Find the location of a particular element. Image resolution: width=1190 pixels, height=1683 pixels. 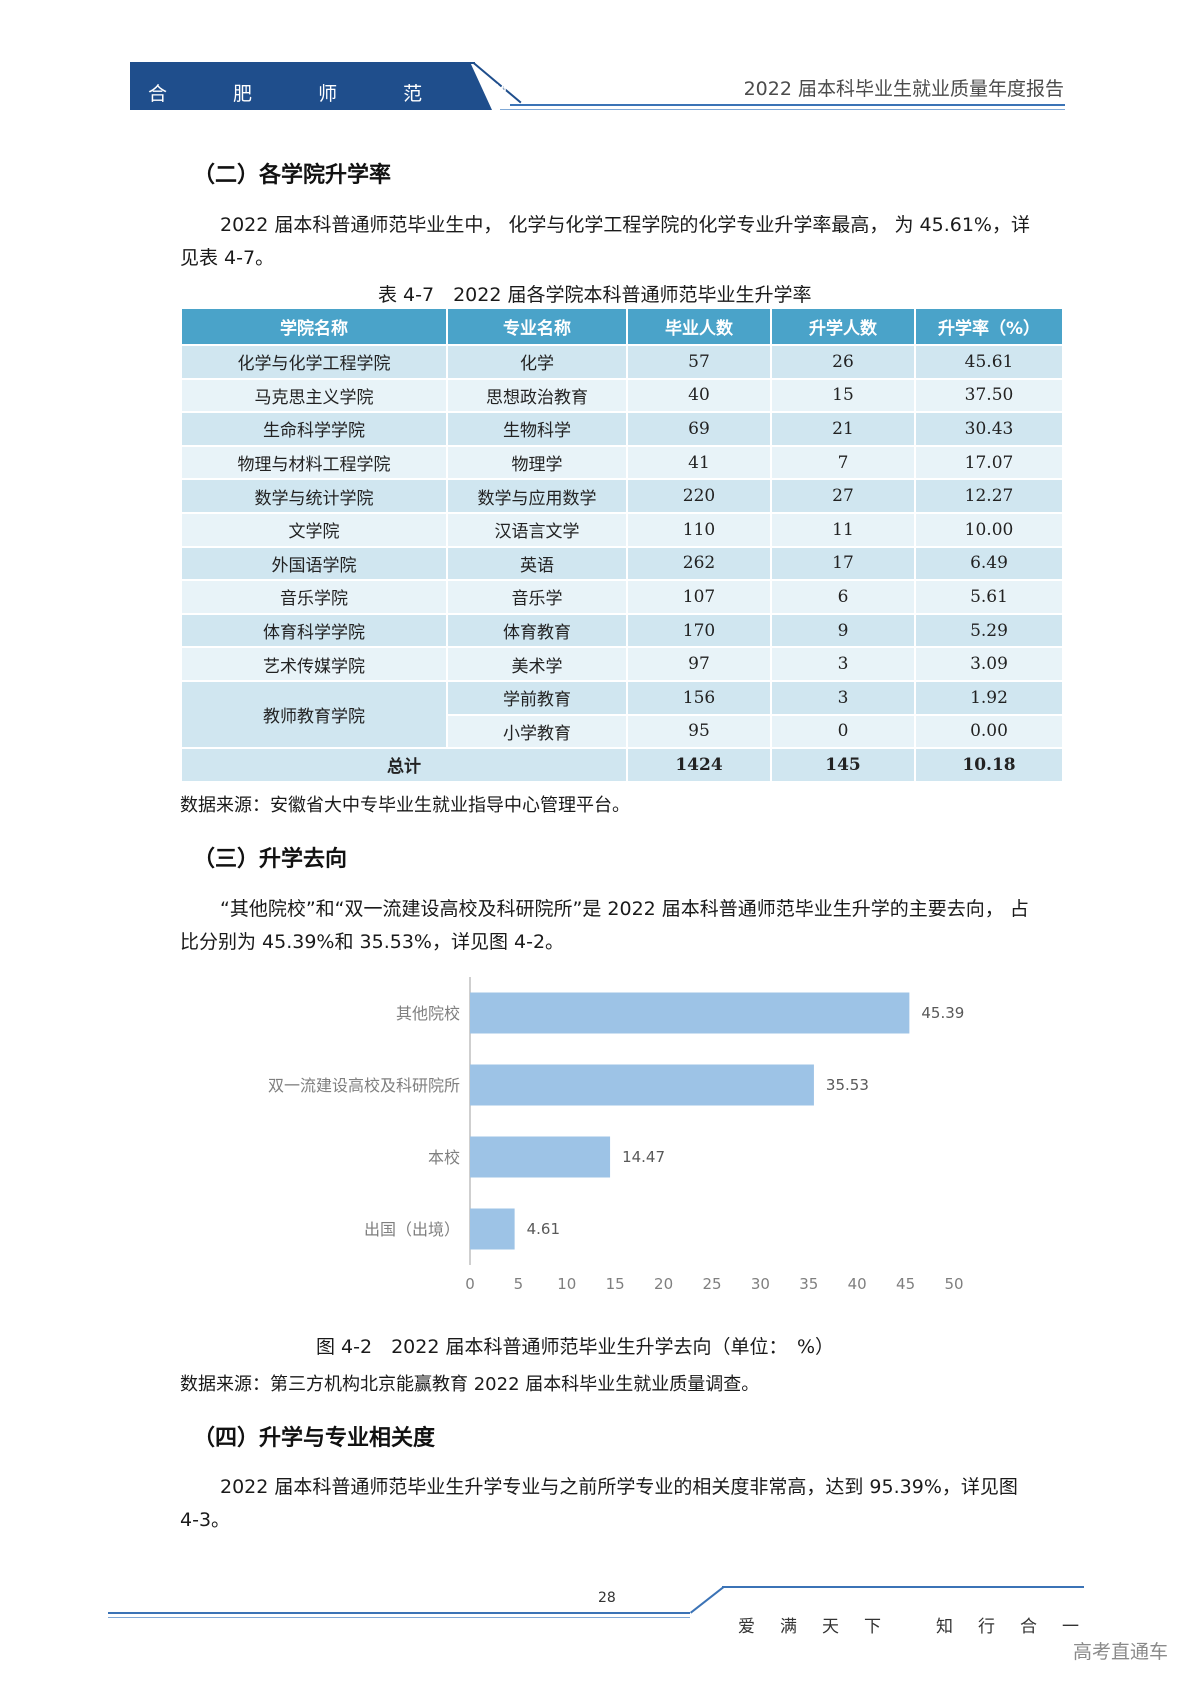

table-cell: 3 is located at coordinates (843, 664).